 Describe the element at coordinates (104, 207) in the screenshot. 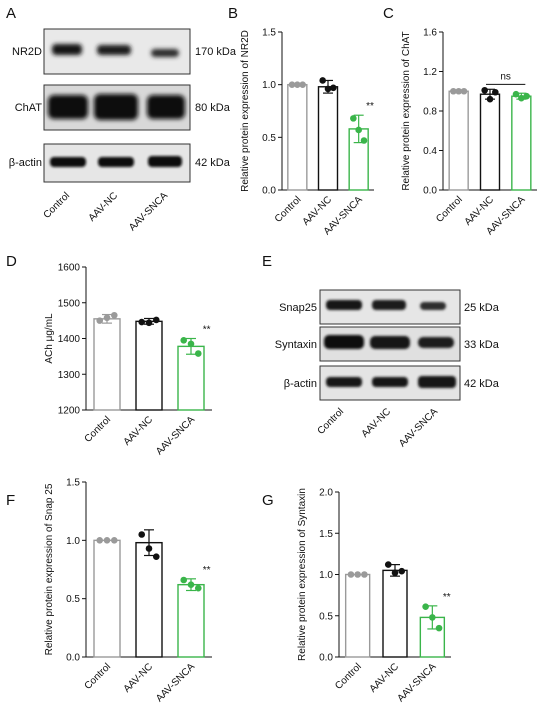

I see `blot-lane-label: AAV-NC` at that location.